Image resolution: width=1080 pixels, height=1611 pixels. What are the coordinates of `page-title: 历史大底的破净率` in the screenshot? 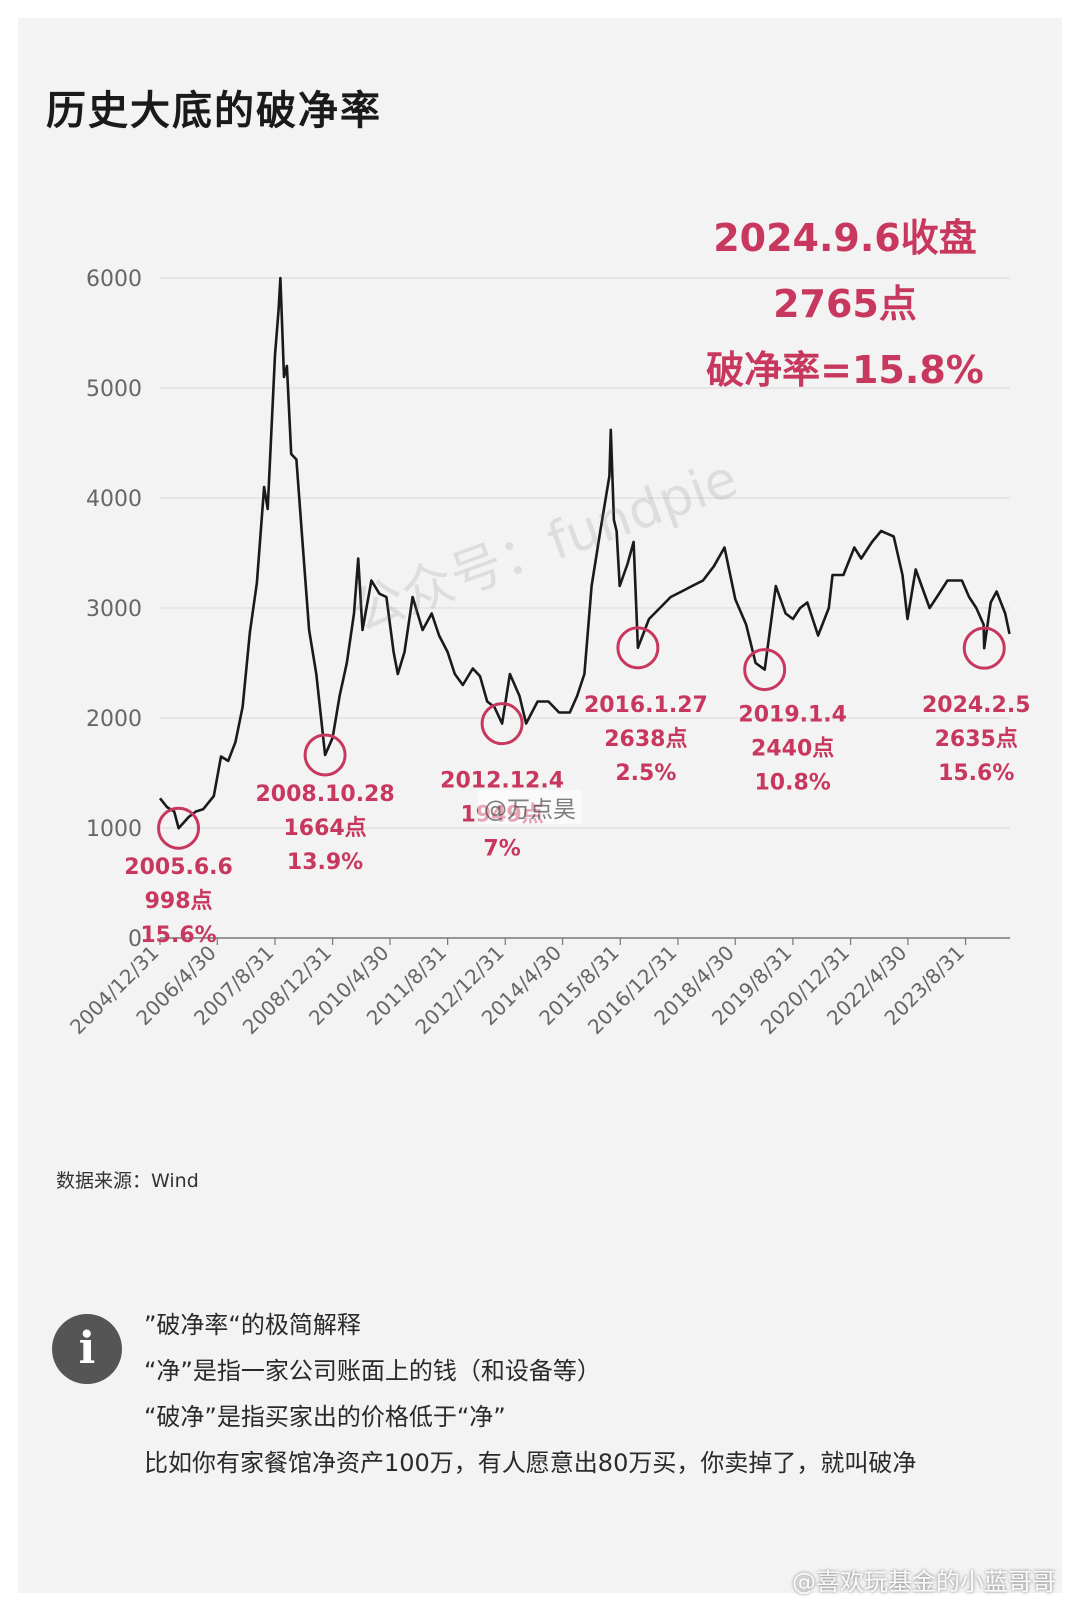 It's located at (214, 111).